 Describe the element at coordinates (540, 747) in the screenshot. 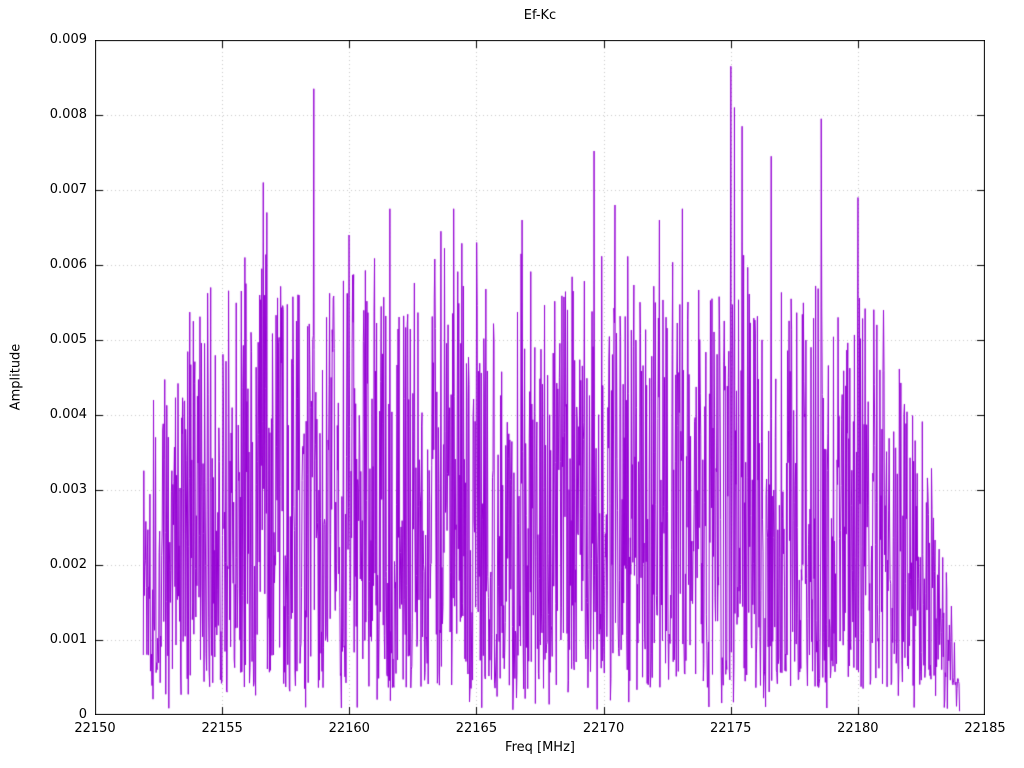

I see `x-axis-label: Freq [MHz]` at that location.